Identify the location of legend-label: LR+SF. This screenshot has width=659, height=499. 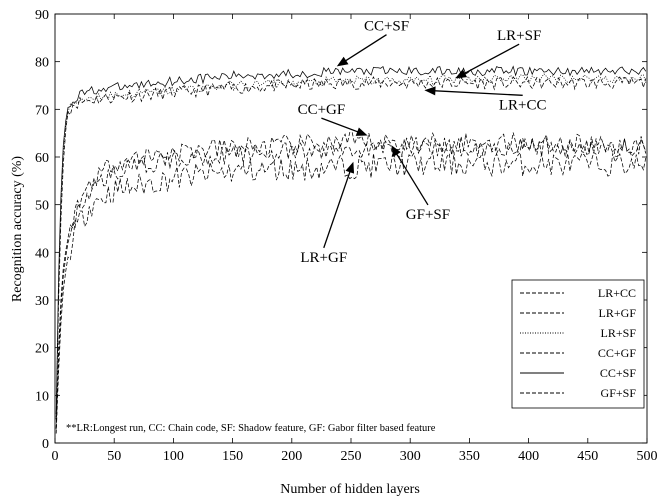
(619, 333).